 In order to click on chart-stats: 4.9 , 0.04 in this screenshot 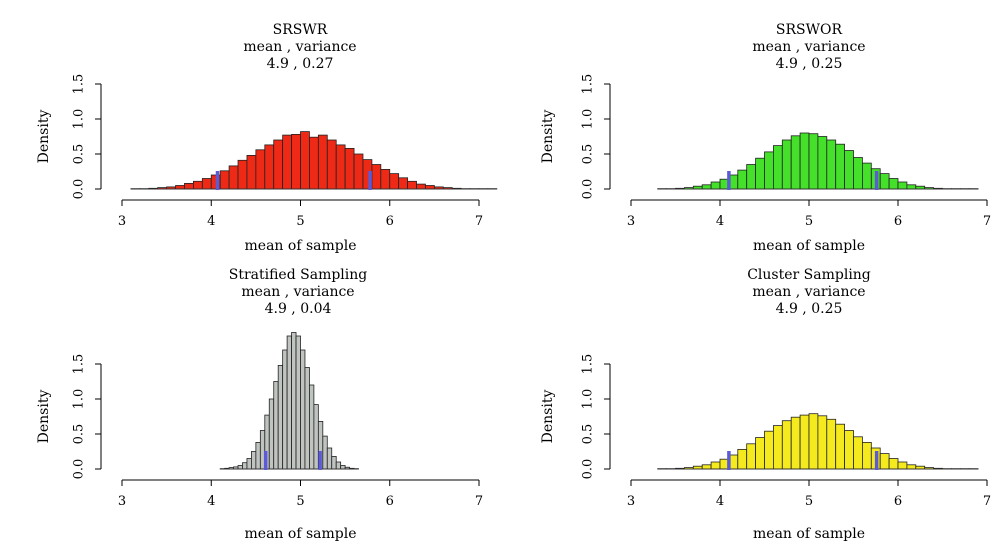, I will do `click(298, 309)`.